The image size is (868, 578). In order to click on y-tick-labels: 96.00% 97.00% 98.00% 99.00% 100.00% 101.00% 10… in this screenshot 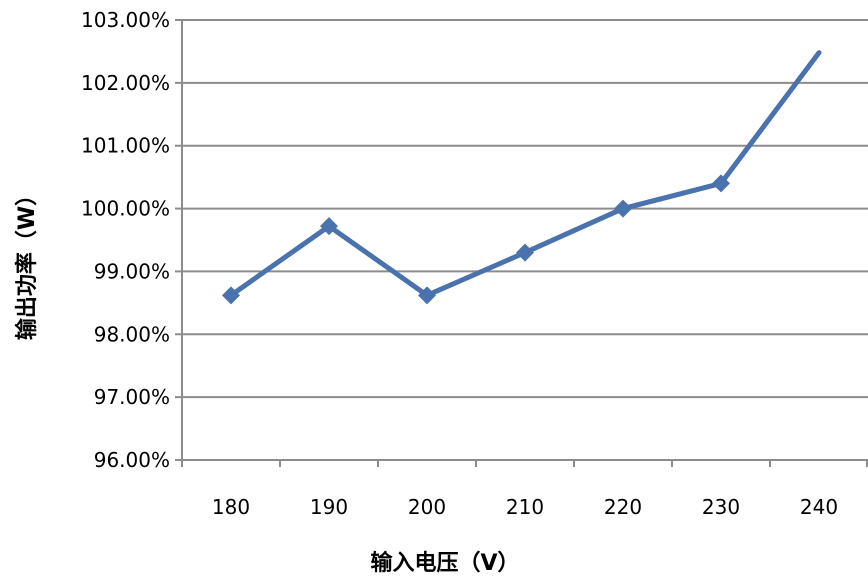, I will do `click(125, 240)`.